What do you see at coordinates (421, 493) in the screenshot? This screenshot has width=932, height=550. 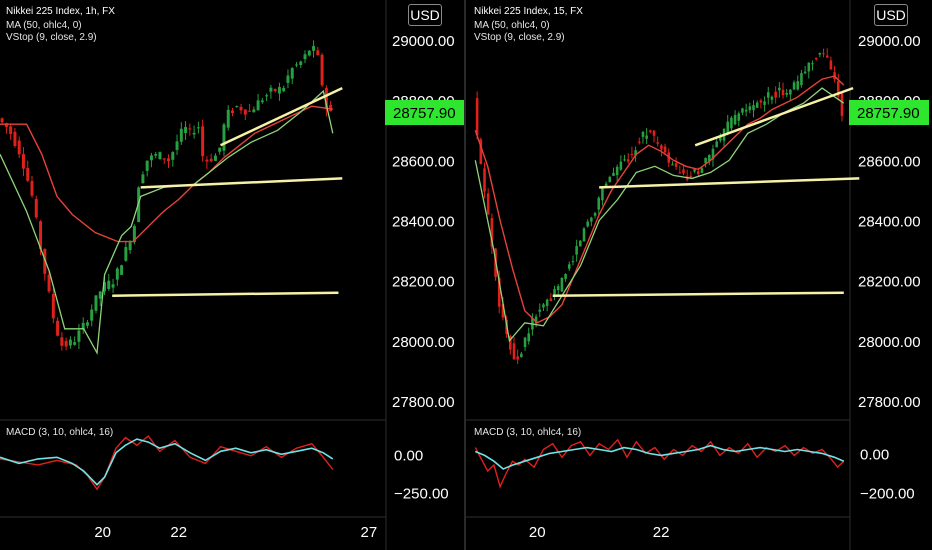 I see `macd-y-tick-label: −250.00` at bounding box center [421, 493].